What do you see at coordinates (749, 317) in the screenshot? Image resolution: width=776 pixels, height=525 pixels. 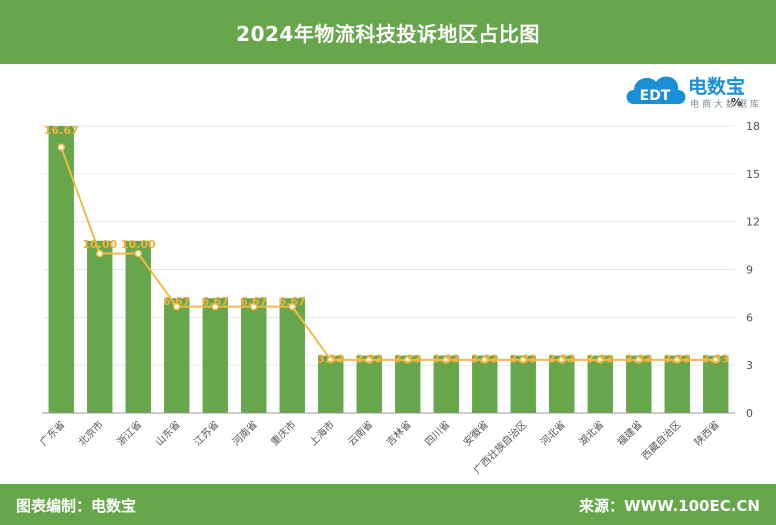 I see `y-tick-label: 6` at bounding box center [749, 317].